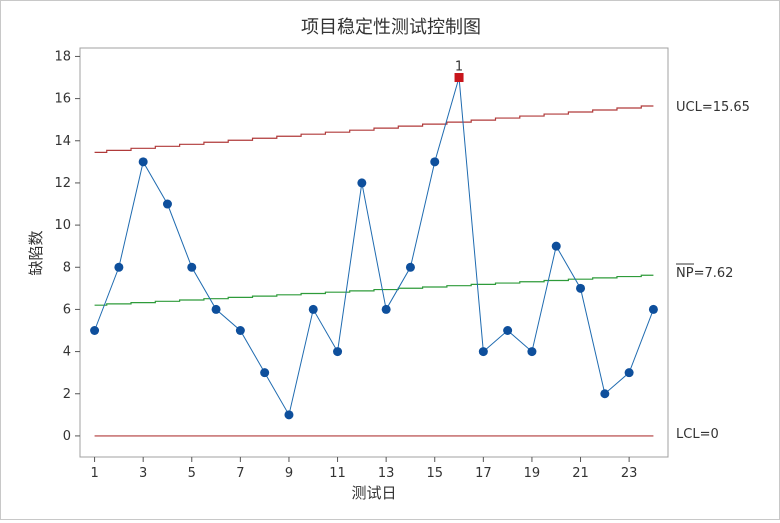 Image resolution: width=780 pixels, height=523 pixels. Describe the element at coordinates (580, 473) in the screenshot. I see `x-tick-label: 21` at that location.